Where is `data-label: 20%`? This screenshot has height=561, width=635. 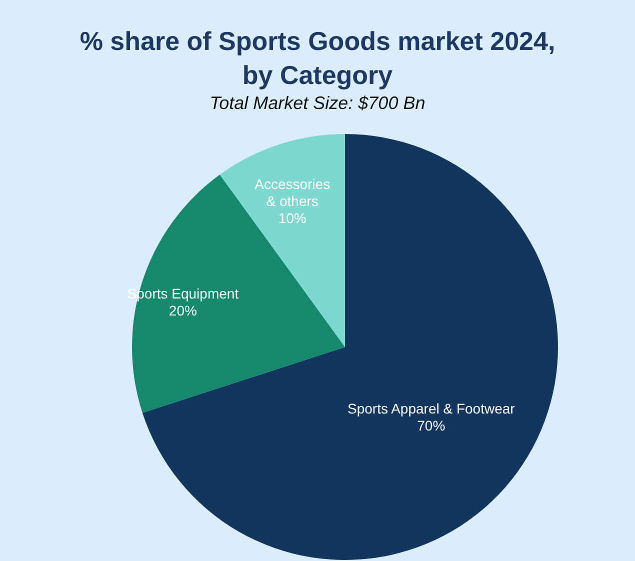 data-label: 20% is located at coordinates (182, 310).